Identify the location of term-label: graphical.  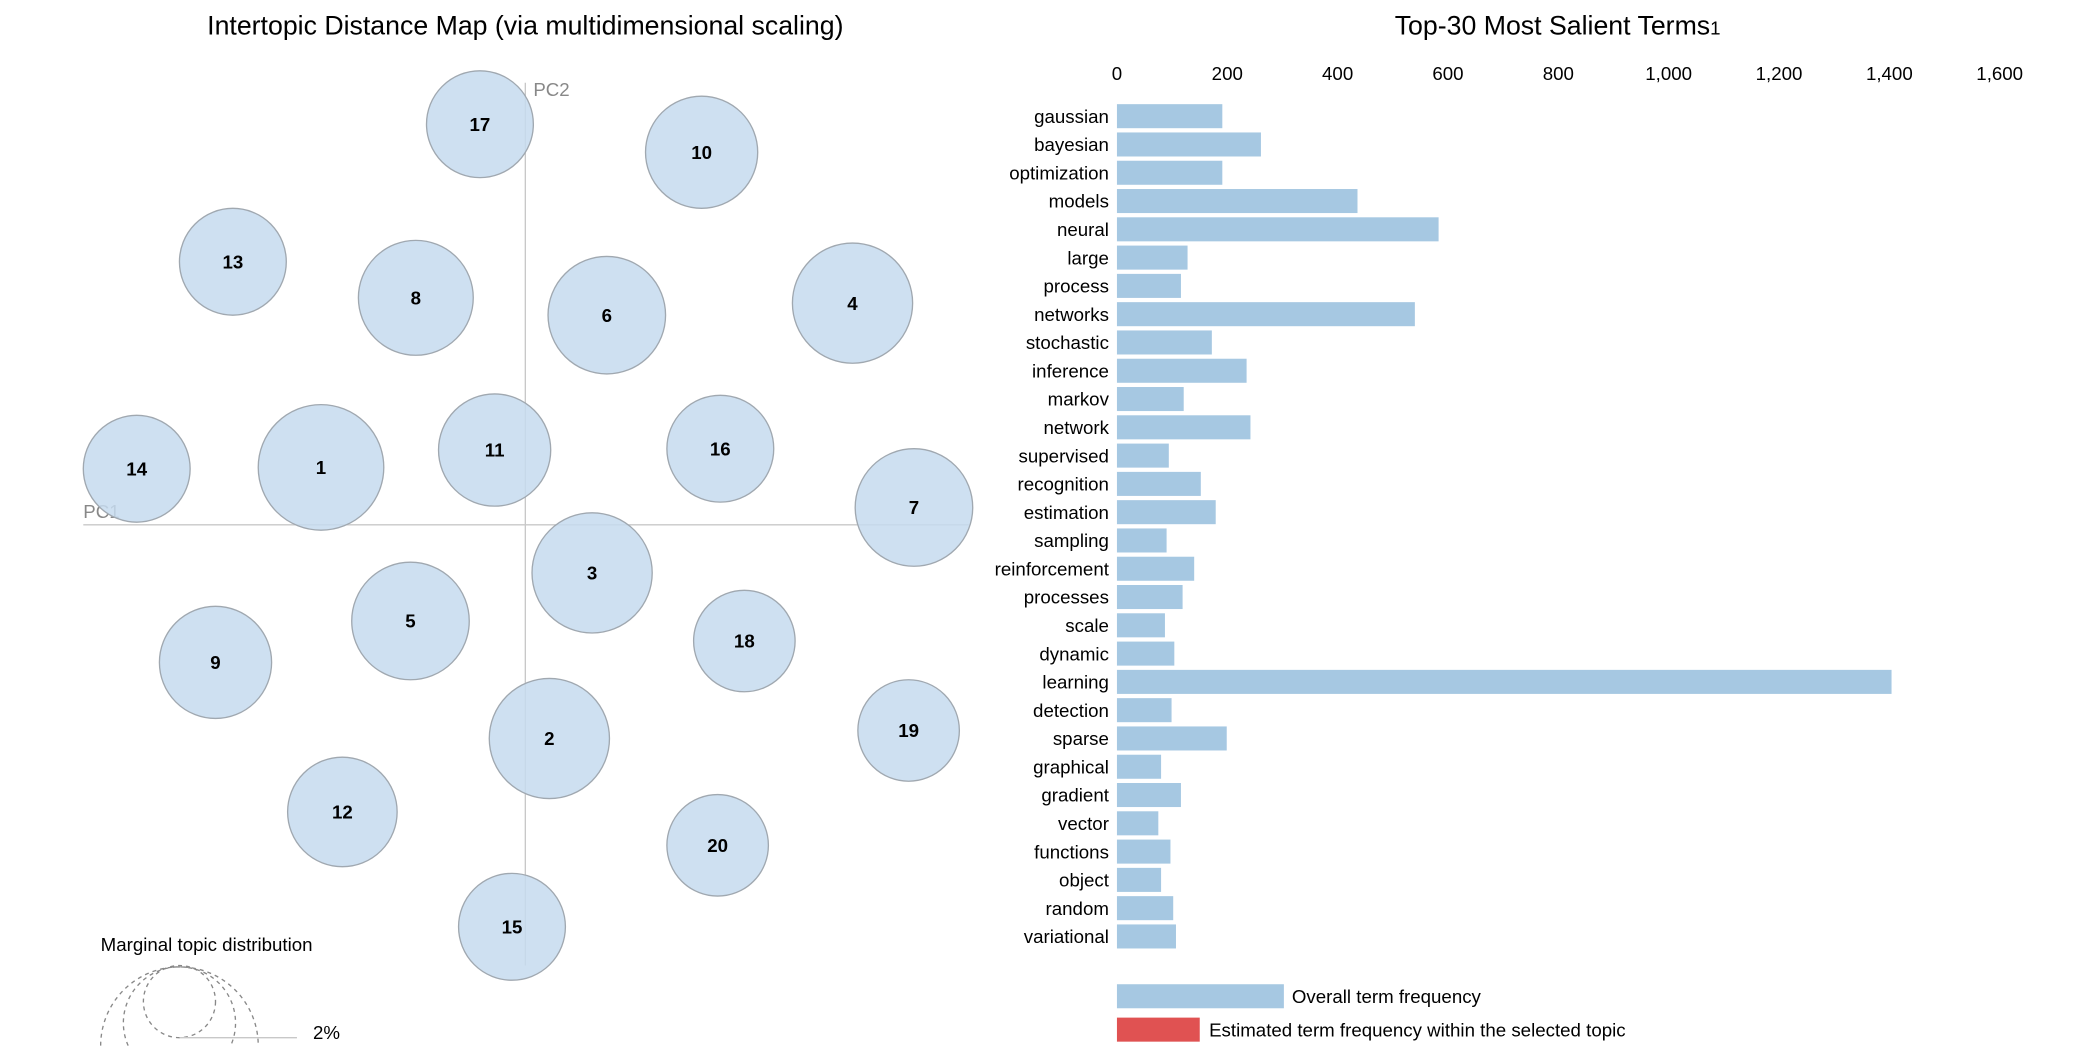
(1071, 766).